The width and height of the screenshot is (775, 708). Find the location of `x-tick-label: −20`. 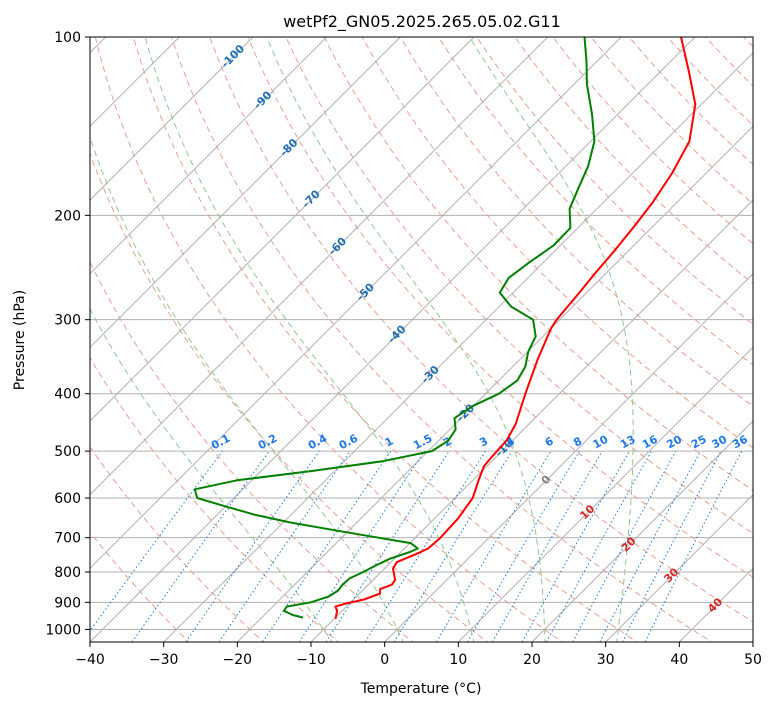

x-tick-label: −20 is located at coordinates (238, 660).